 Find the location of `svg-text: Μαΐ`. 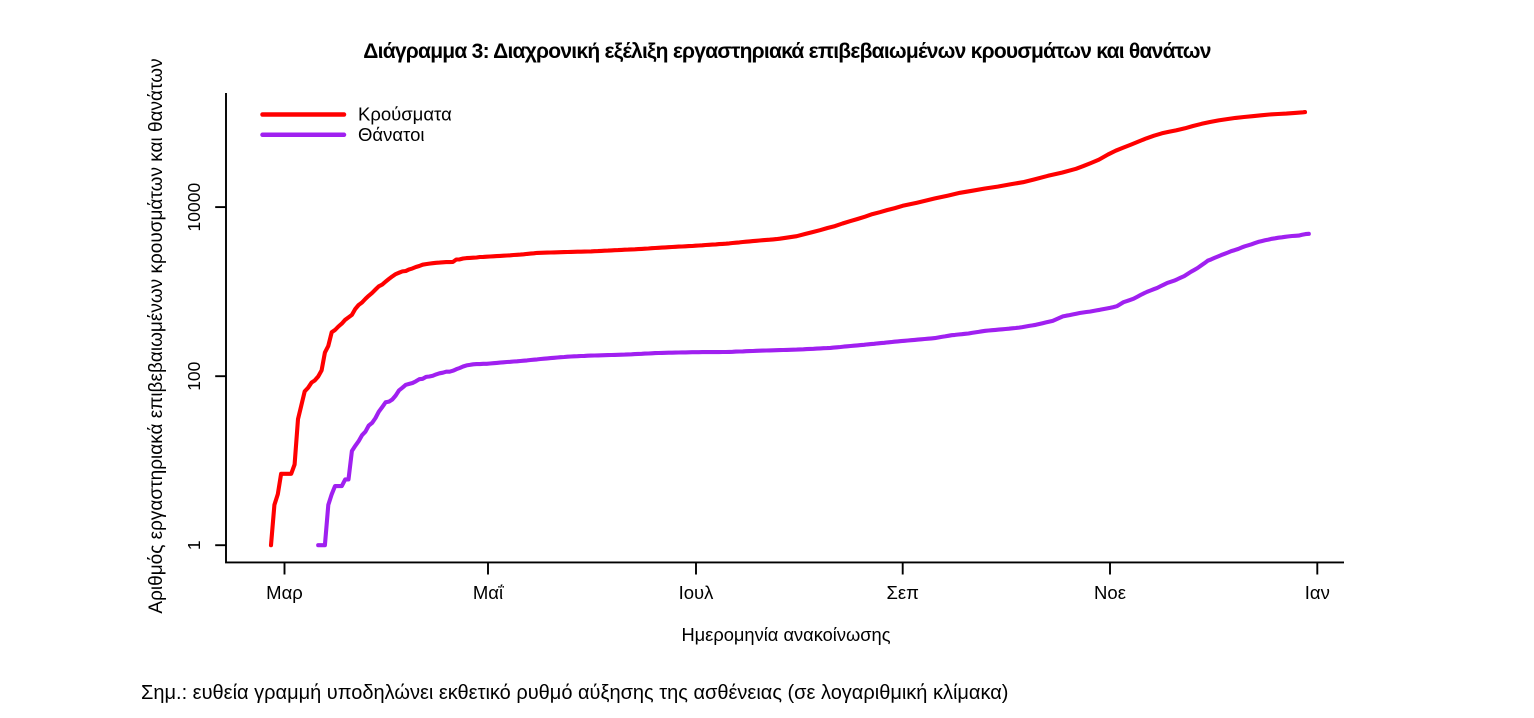

svg-text: Μαΐ is located at coordinates (488, 592).